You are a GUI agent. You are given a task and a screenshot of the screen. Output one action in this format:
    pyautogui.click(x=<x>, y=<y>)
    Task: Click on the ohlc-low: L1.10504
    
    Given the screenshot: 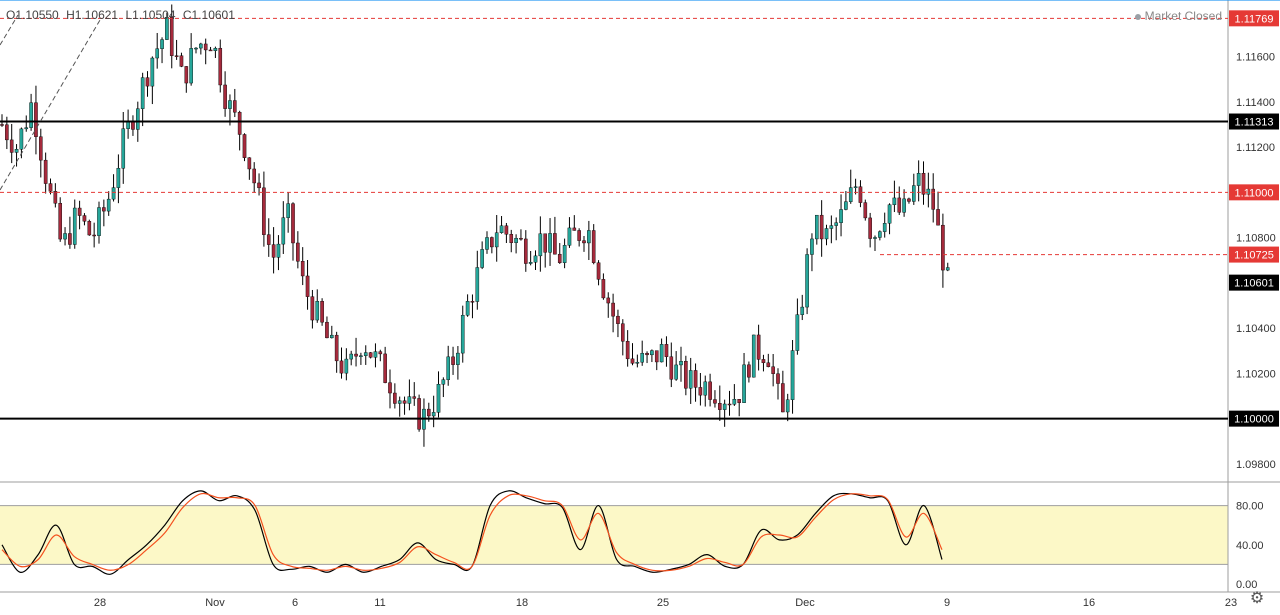 What is the action you would take?
    pyautogui.click(x=150, y=15)
    